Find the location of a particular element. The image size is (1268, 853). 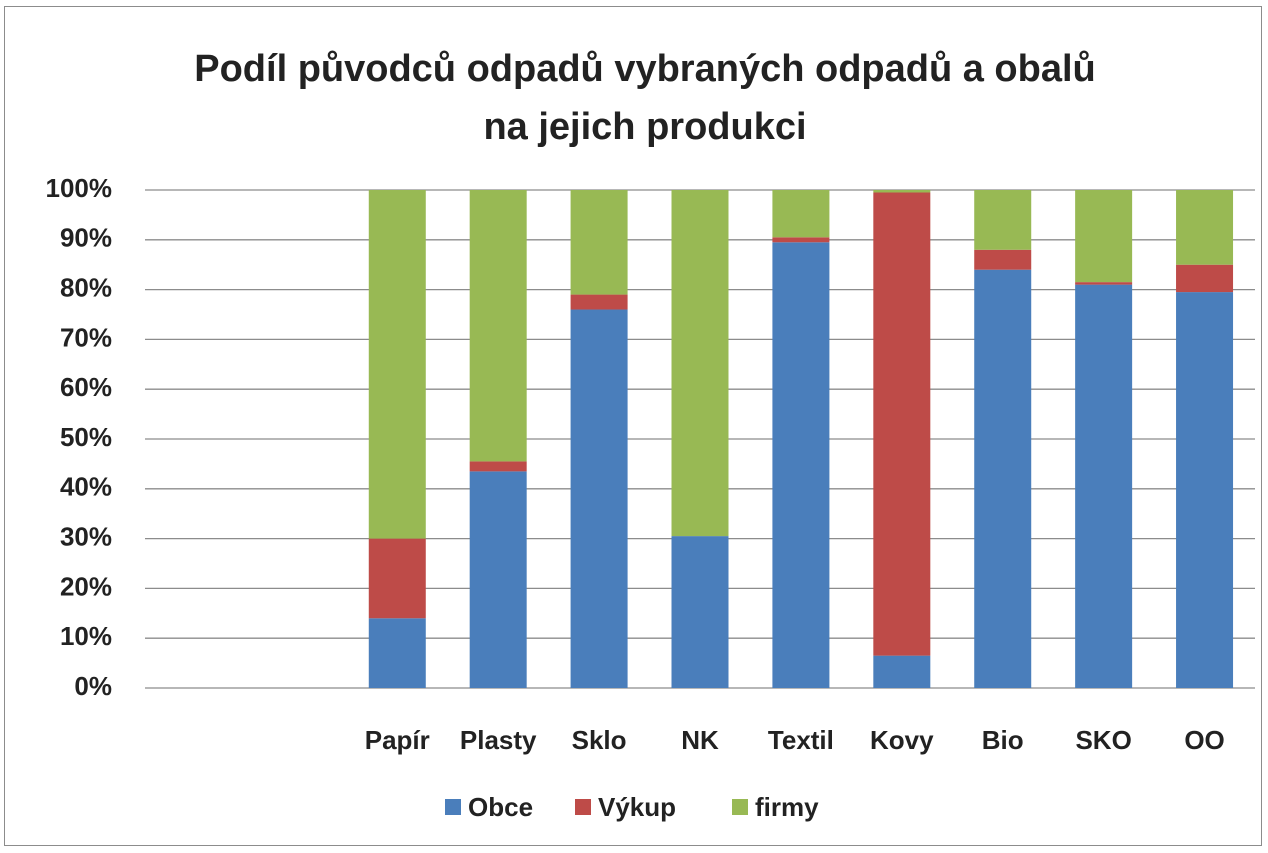

y-tick-label: 20% is located at coordinates (86, 586).